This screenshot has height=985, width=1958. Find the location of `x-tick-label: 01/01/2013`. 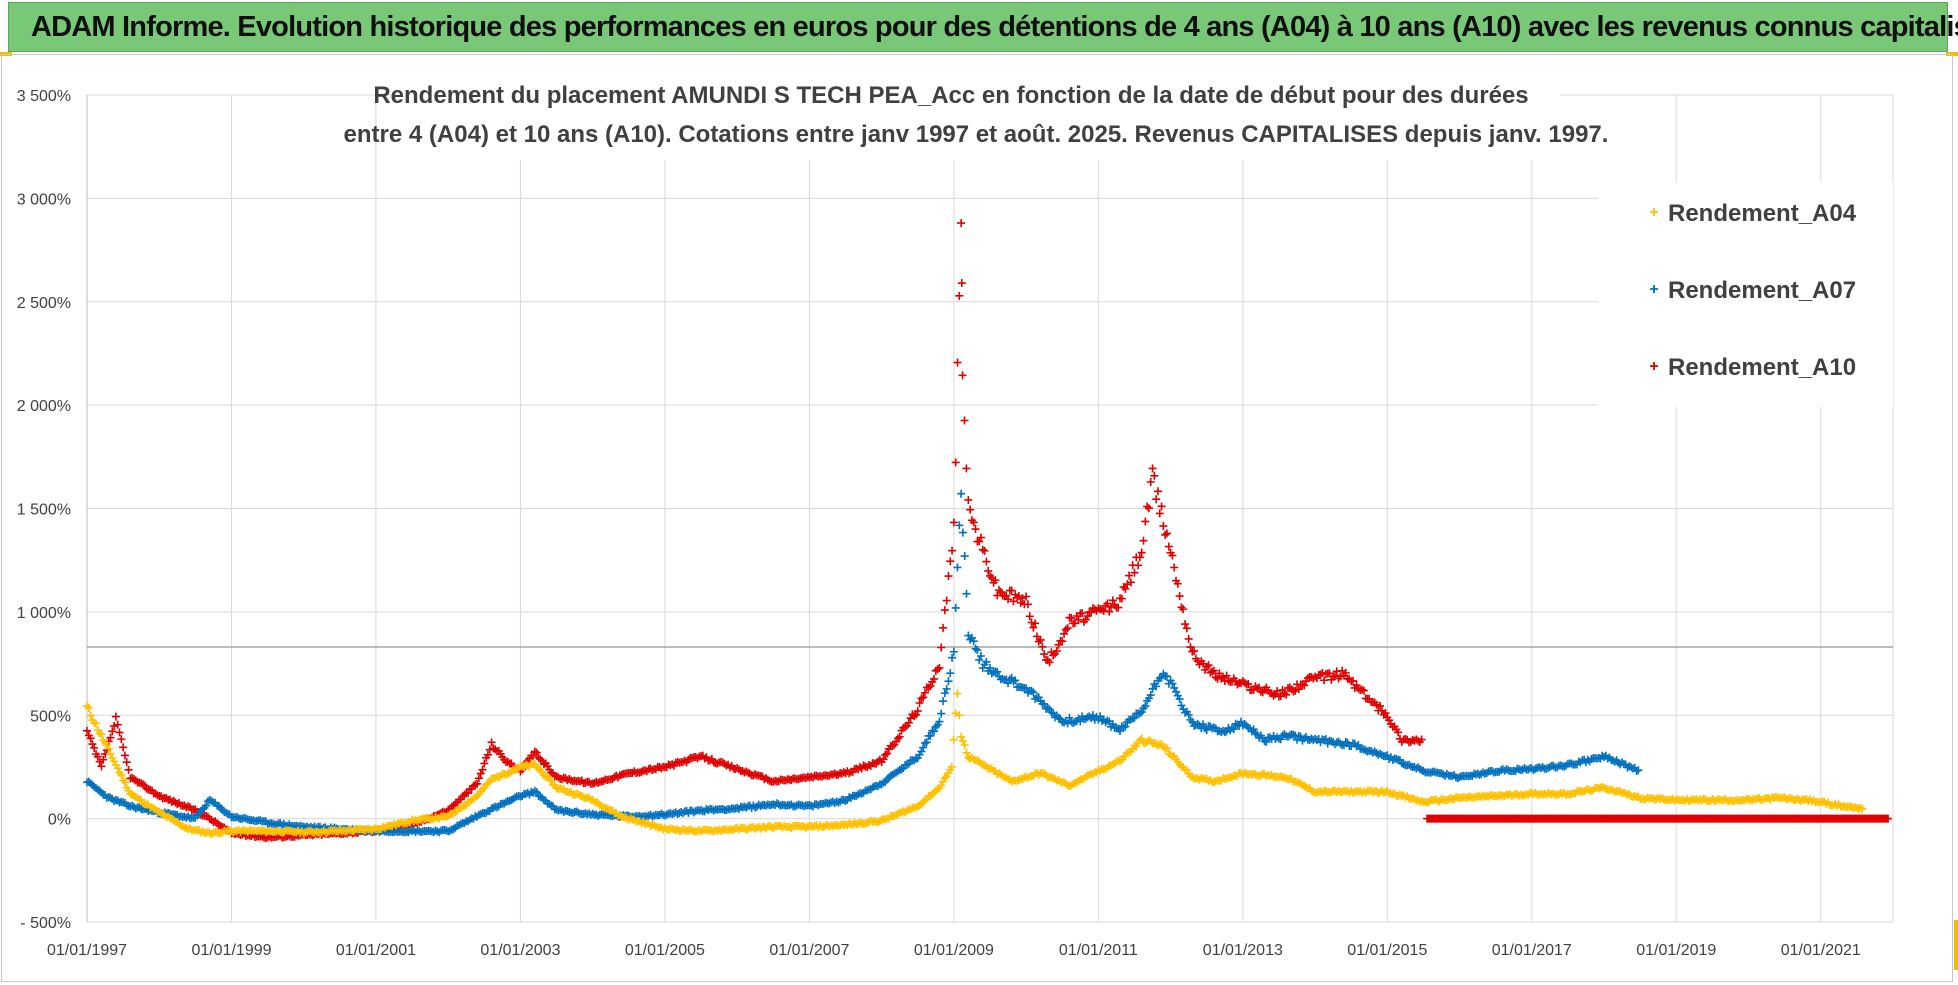

x-tick-label: 01/01/2013 is located at coordinates (1243, 950).